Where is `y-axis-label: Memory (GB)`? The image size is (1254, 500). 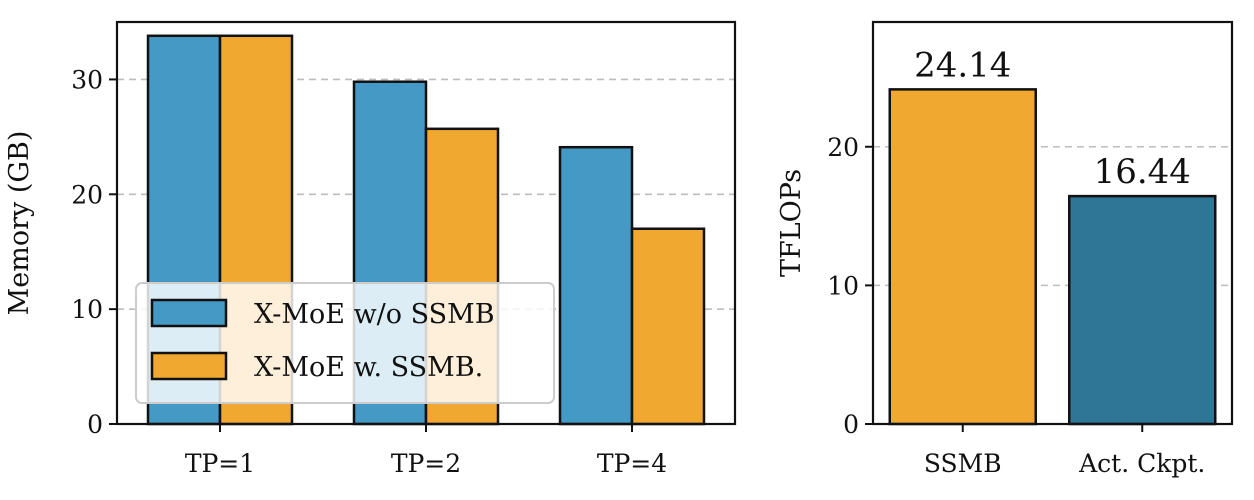
y-axis-label: Memory (GB) is located at coordinates (19, 223).